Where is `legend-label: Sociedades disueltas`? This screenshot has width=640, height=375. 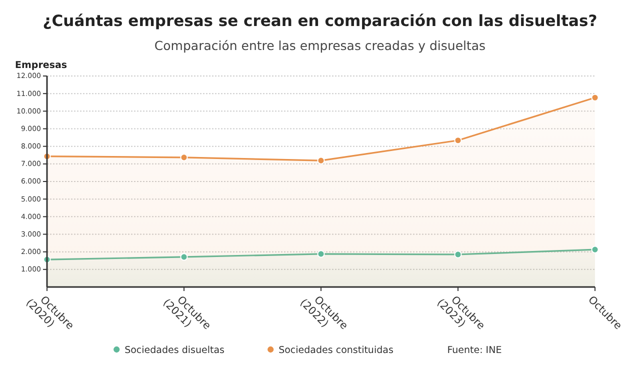
legend-label: Sociedades disueltas is located at coordinates (174, 350).